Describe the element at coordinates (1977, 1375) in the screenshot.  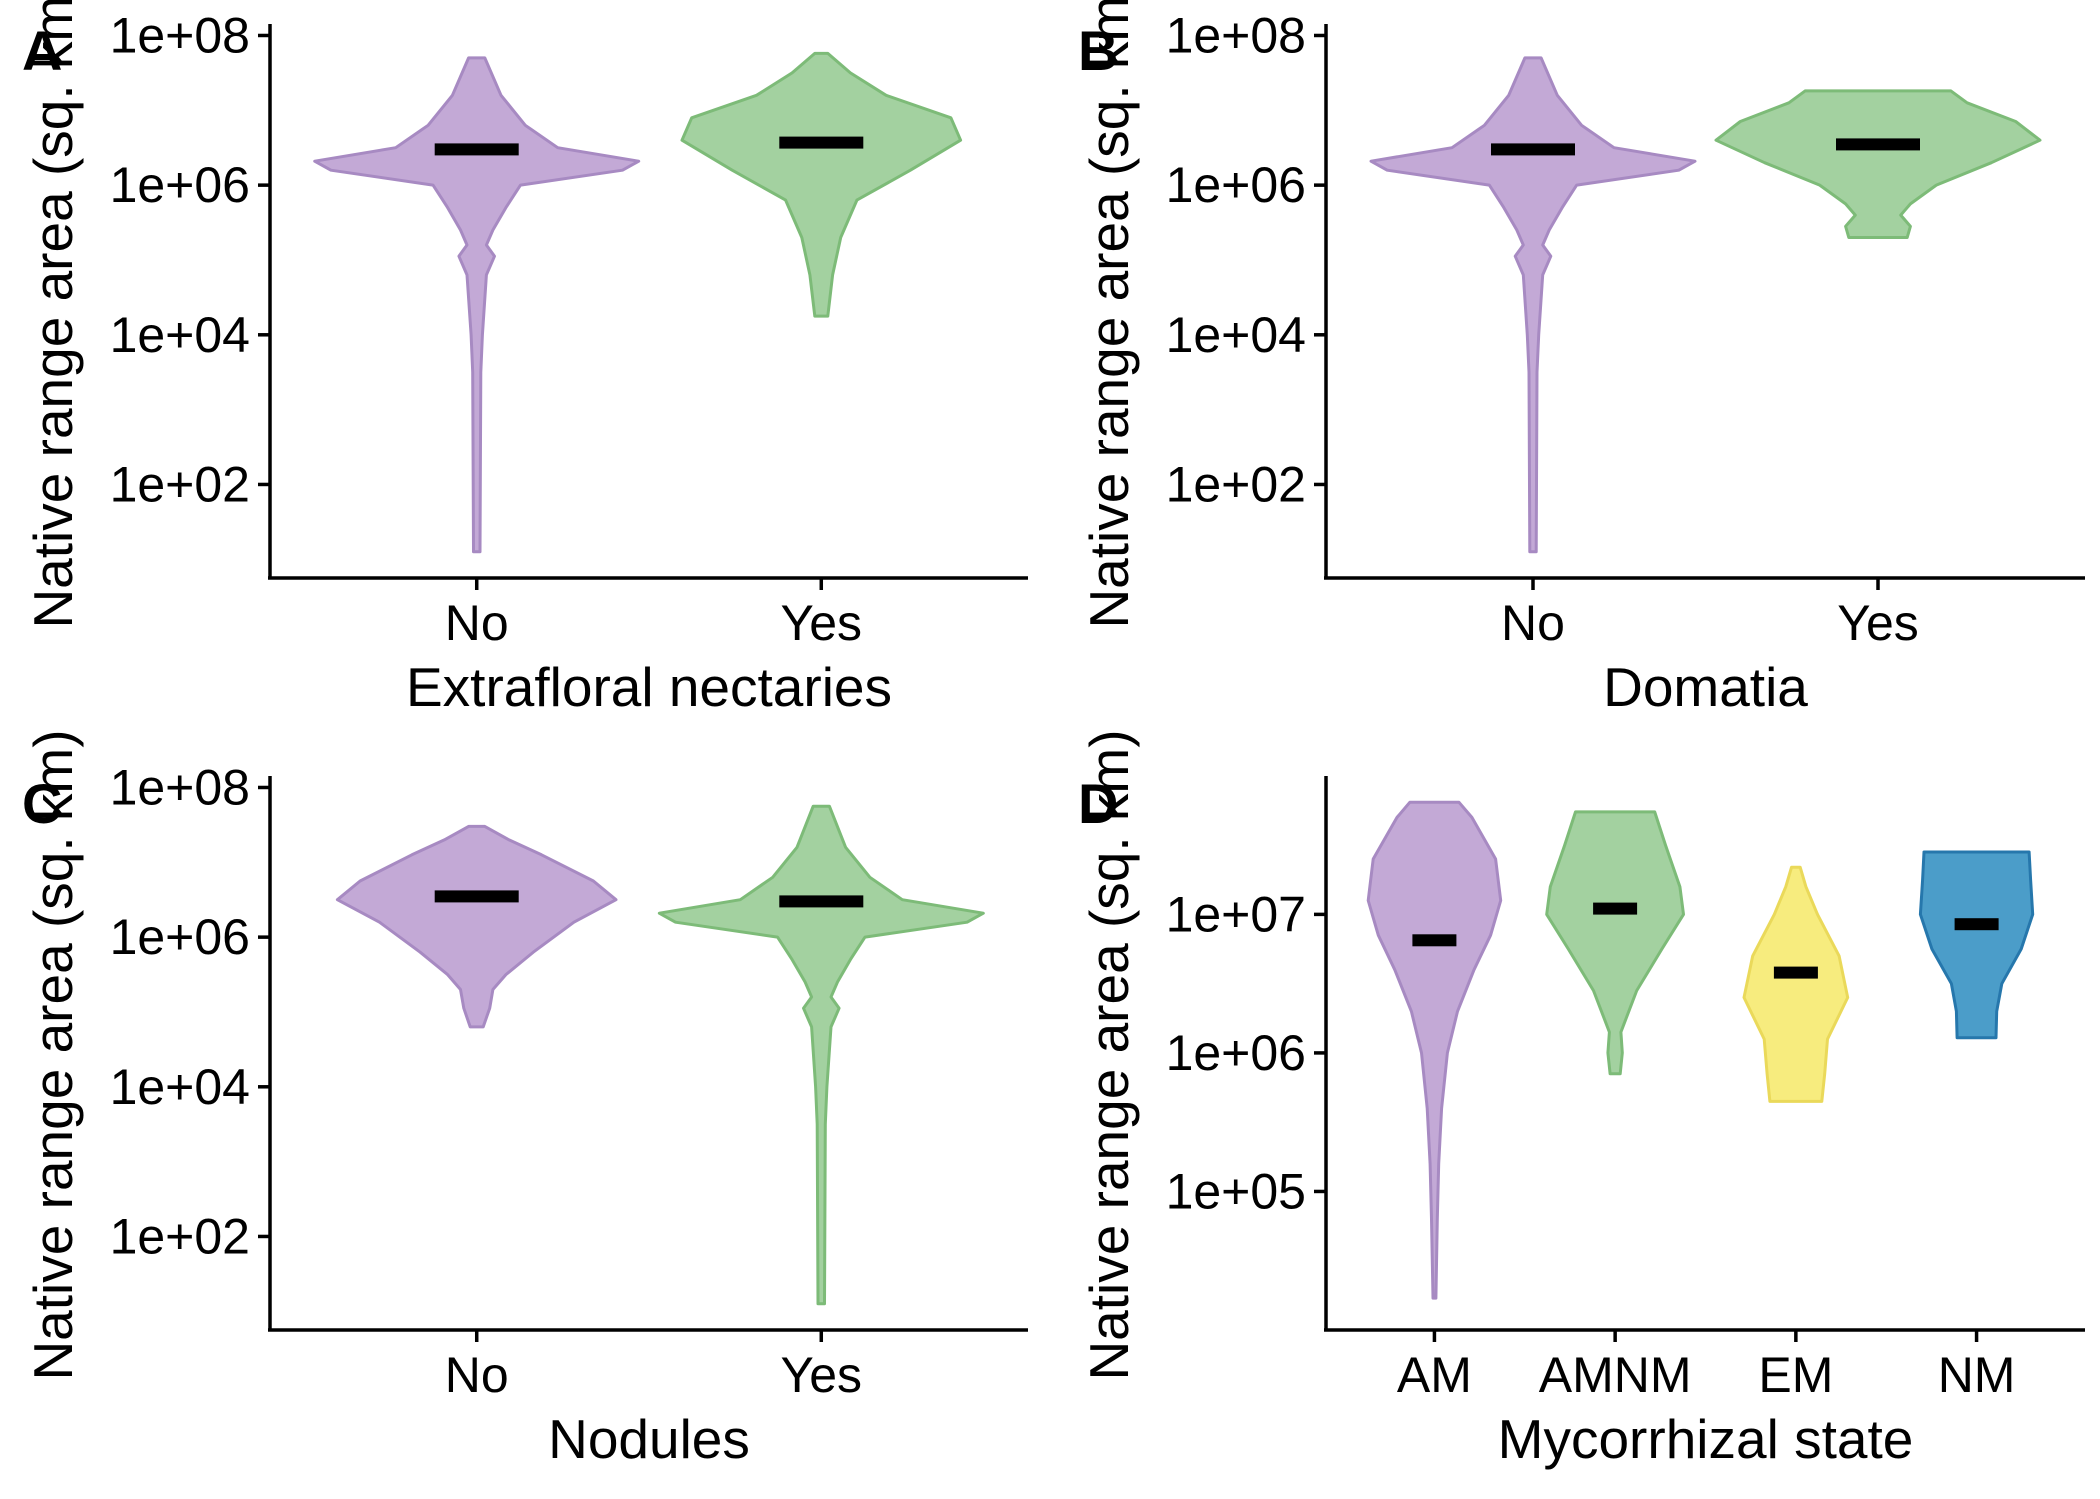
I see `x-tick-label: NM` at that location.